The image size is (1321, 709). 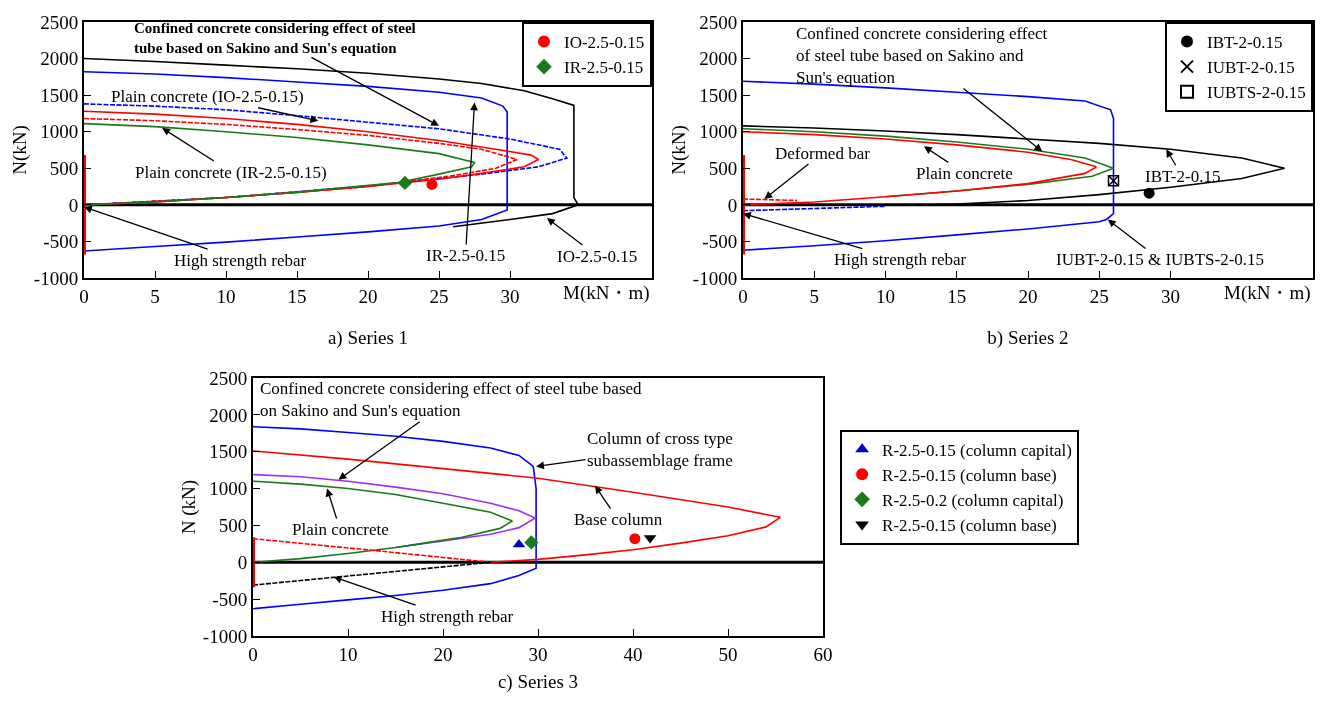 I want to click on annotation: Column of cross type subassemblage frame, so click(x=660, y=450).